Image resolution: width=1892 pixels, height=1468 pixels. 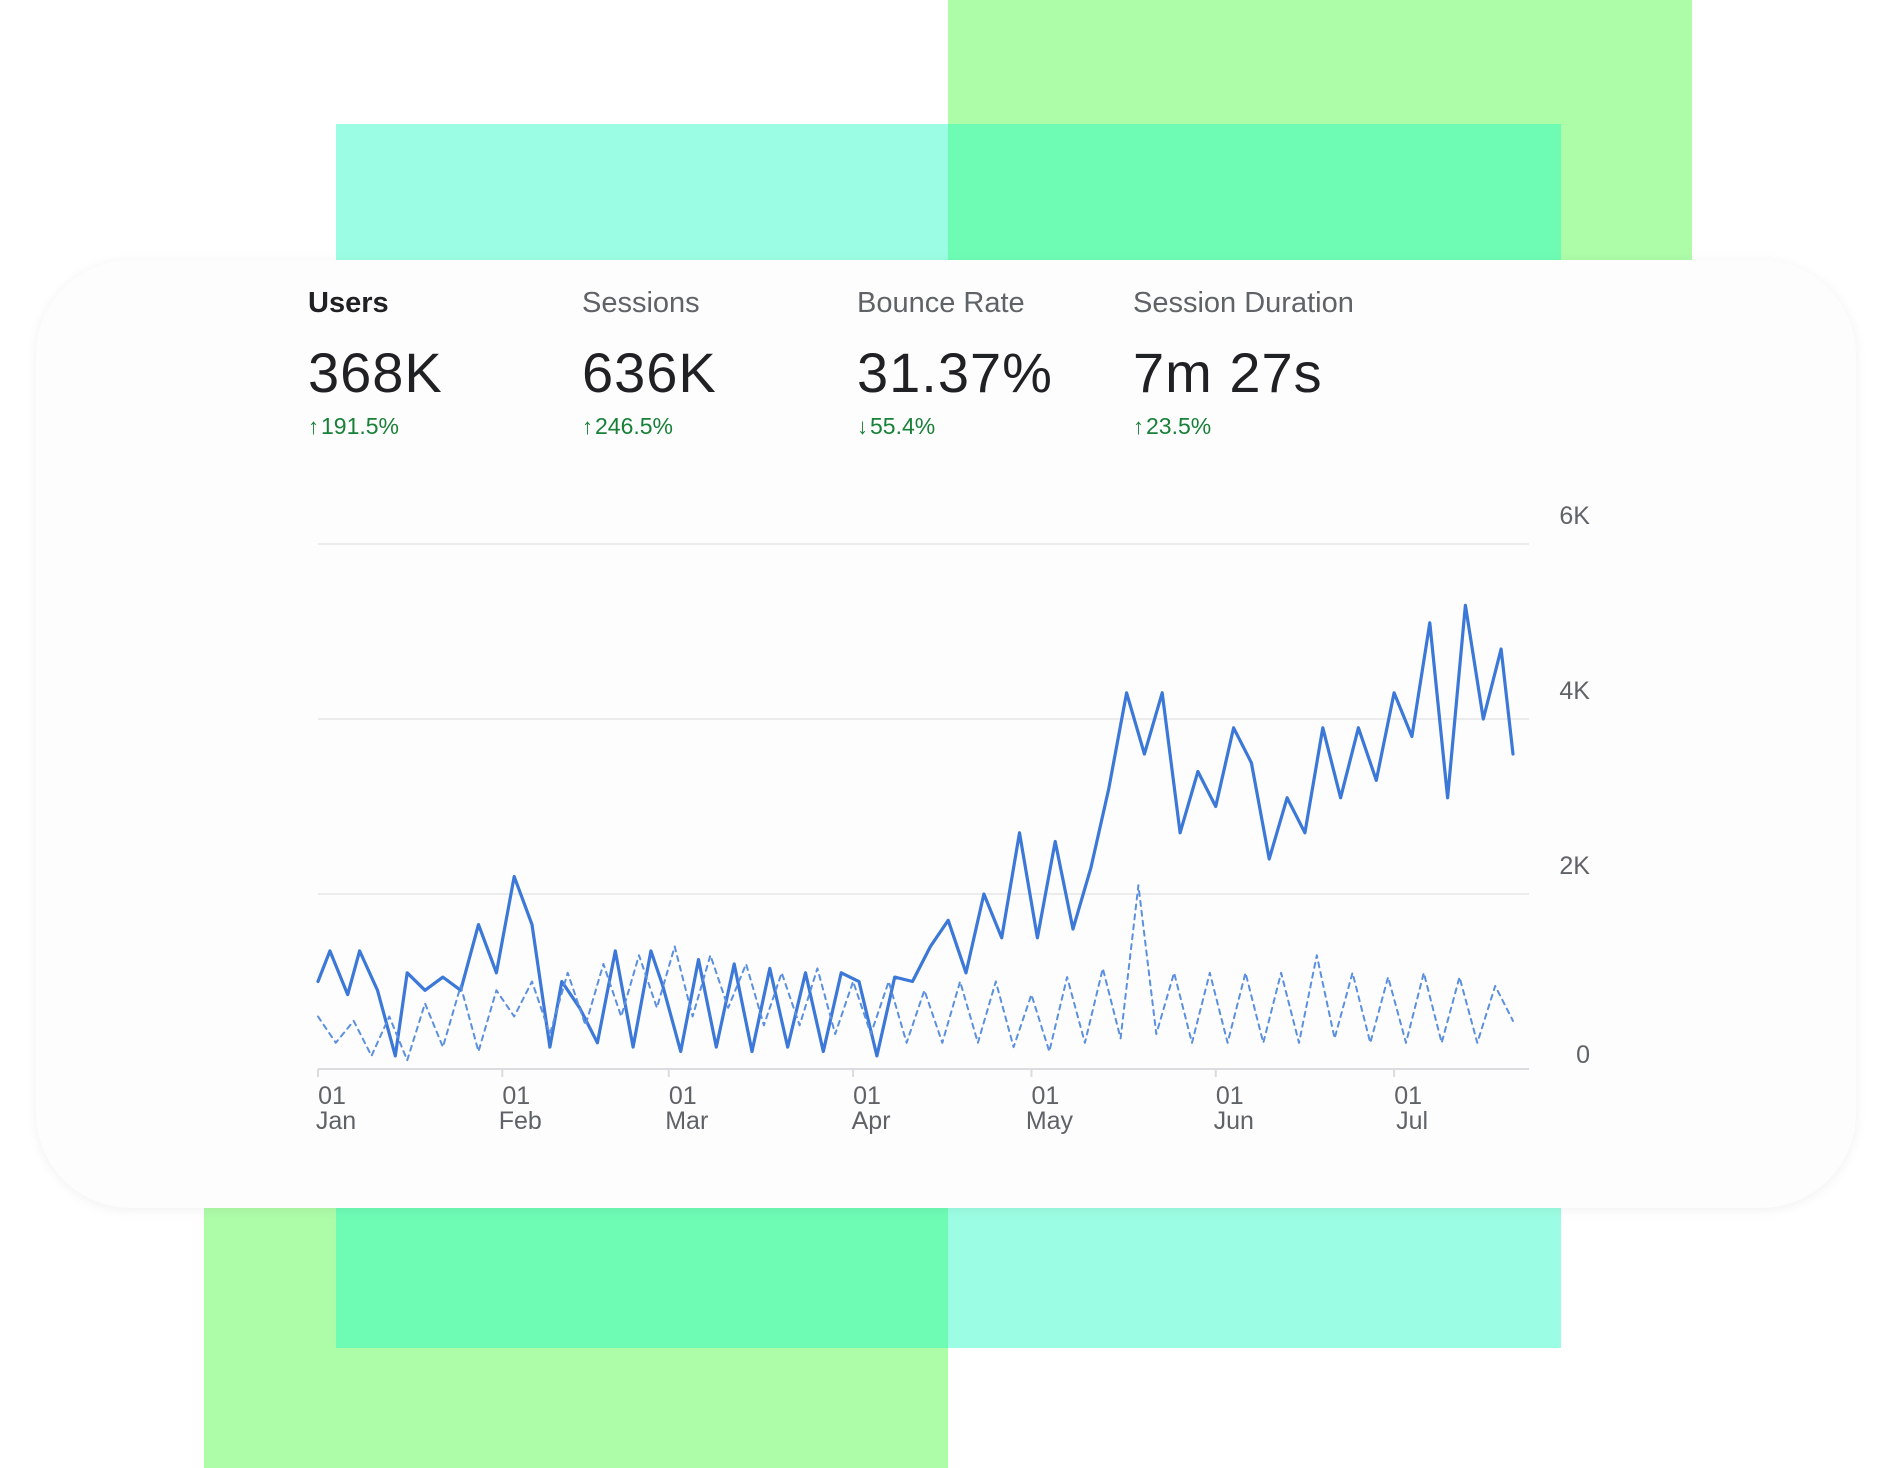 I want to click on metric-value: 31.37%, so click(x=955, y=372).